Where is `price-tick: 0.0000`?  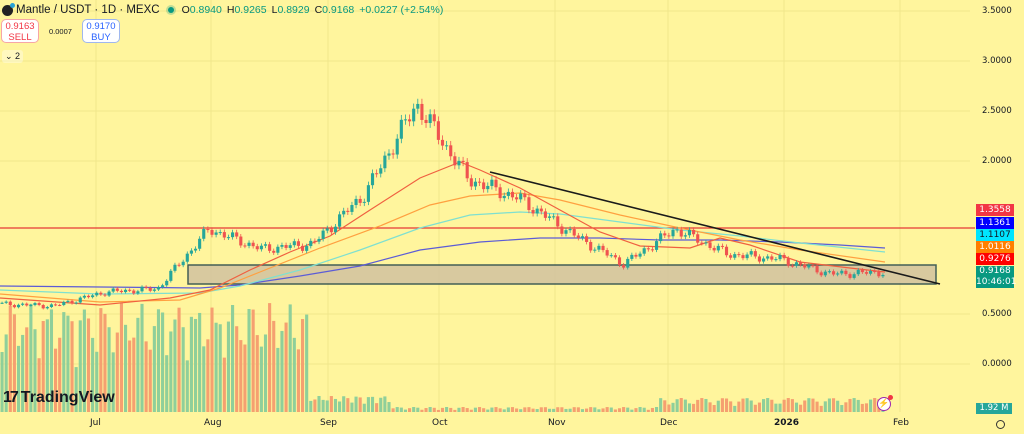 price-tick: 0.0000 is located at coordinates (997, 364).